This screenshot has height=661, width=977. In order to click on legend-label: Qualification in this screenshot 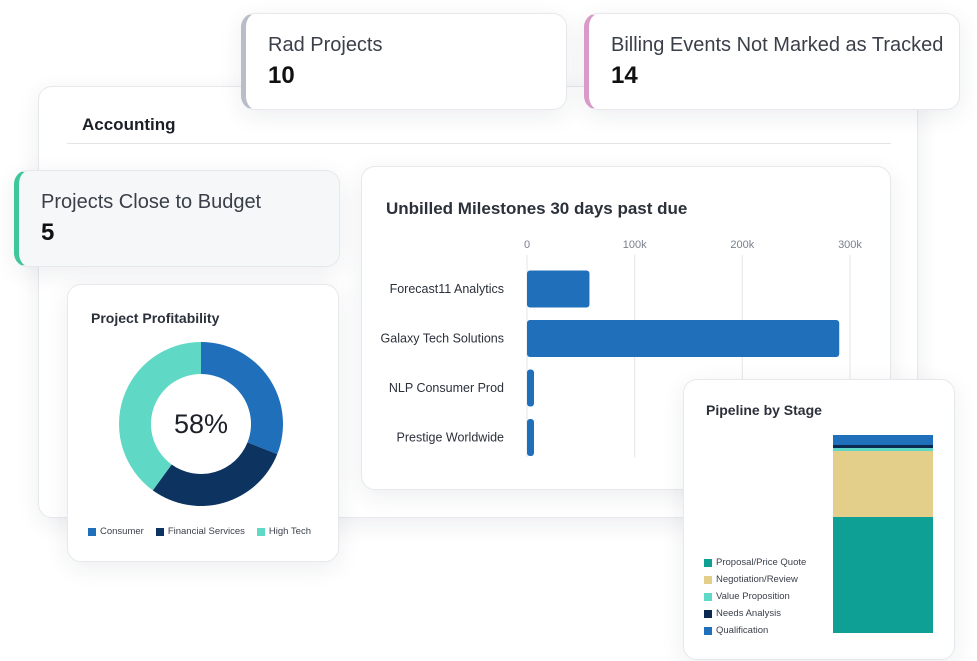, I will do `click(742, 630)`.